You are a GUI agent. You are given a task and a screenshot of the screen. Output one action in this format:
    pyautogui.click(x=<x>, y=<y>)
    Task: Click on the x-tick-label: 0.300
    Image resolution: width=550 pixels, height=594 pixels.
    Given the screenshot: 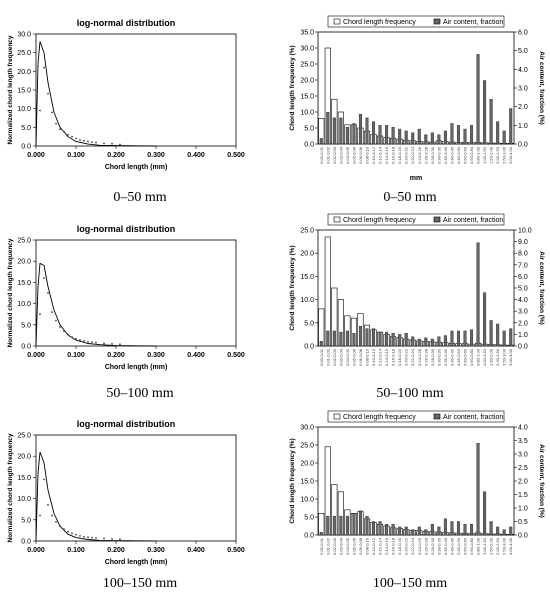 What is the action you would take?
    pyautogui.click(x=156, y=550)
    